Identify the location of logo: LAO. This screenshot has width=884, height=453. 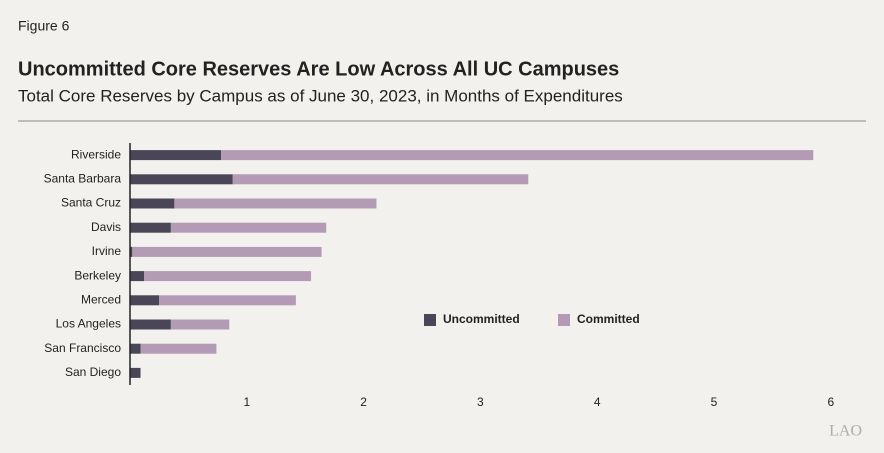
(845, 431).